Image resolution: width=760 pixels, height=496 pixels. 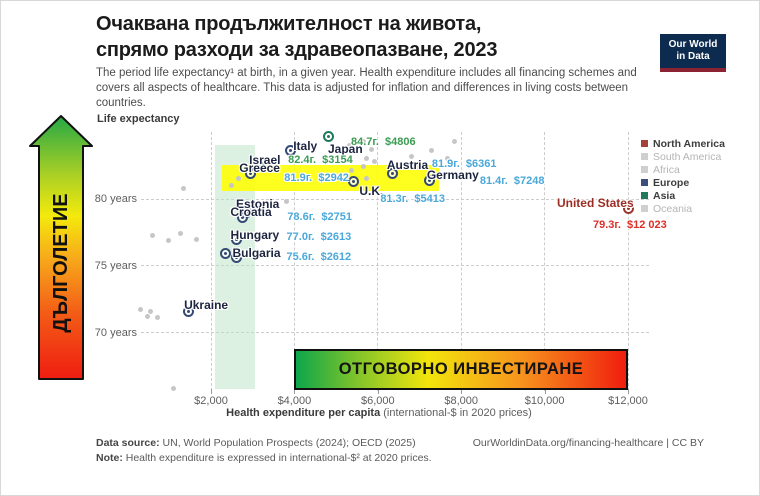 I want to click on legend-swatch-north-america, so click(x=644, y=143).